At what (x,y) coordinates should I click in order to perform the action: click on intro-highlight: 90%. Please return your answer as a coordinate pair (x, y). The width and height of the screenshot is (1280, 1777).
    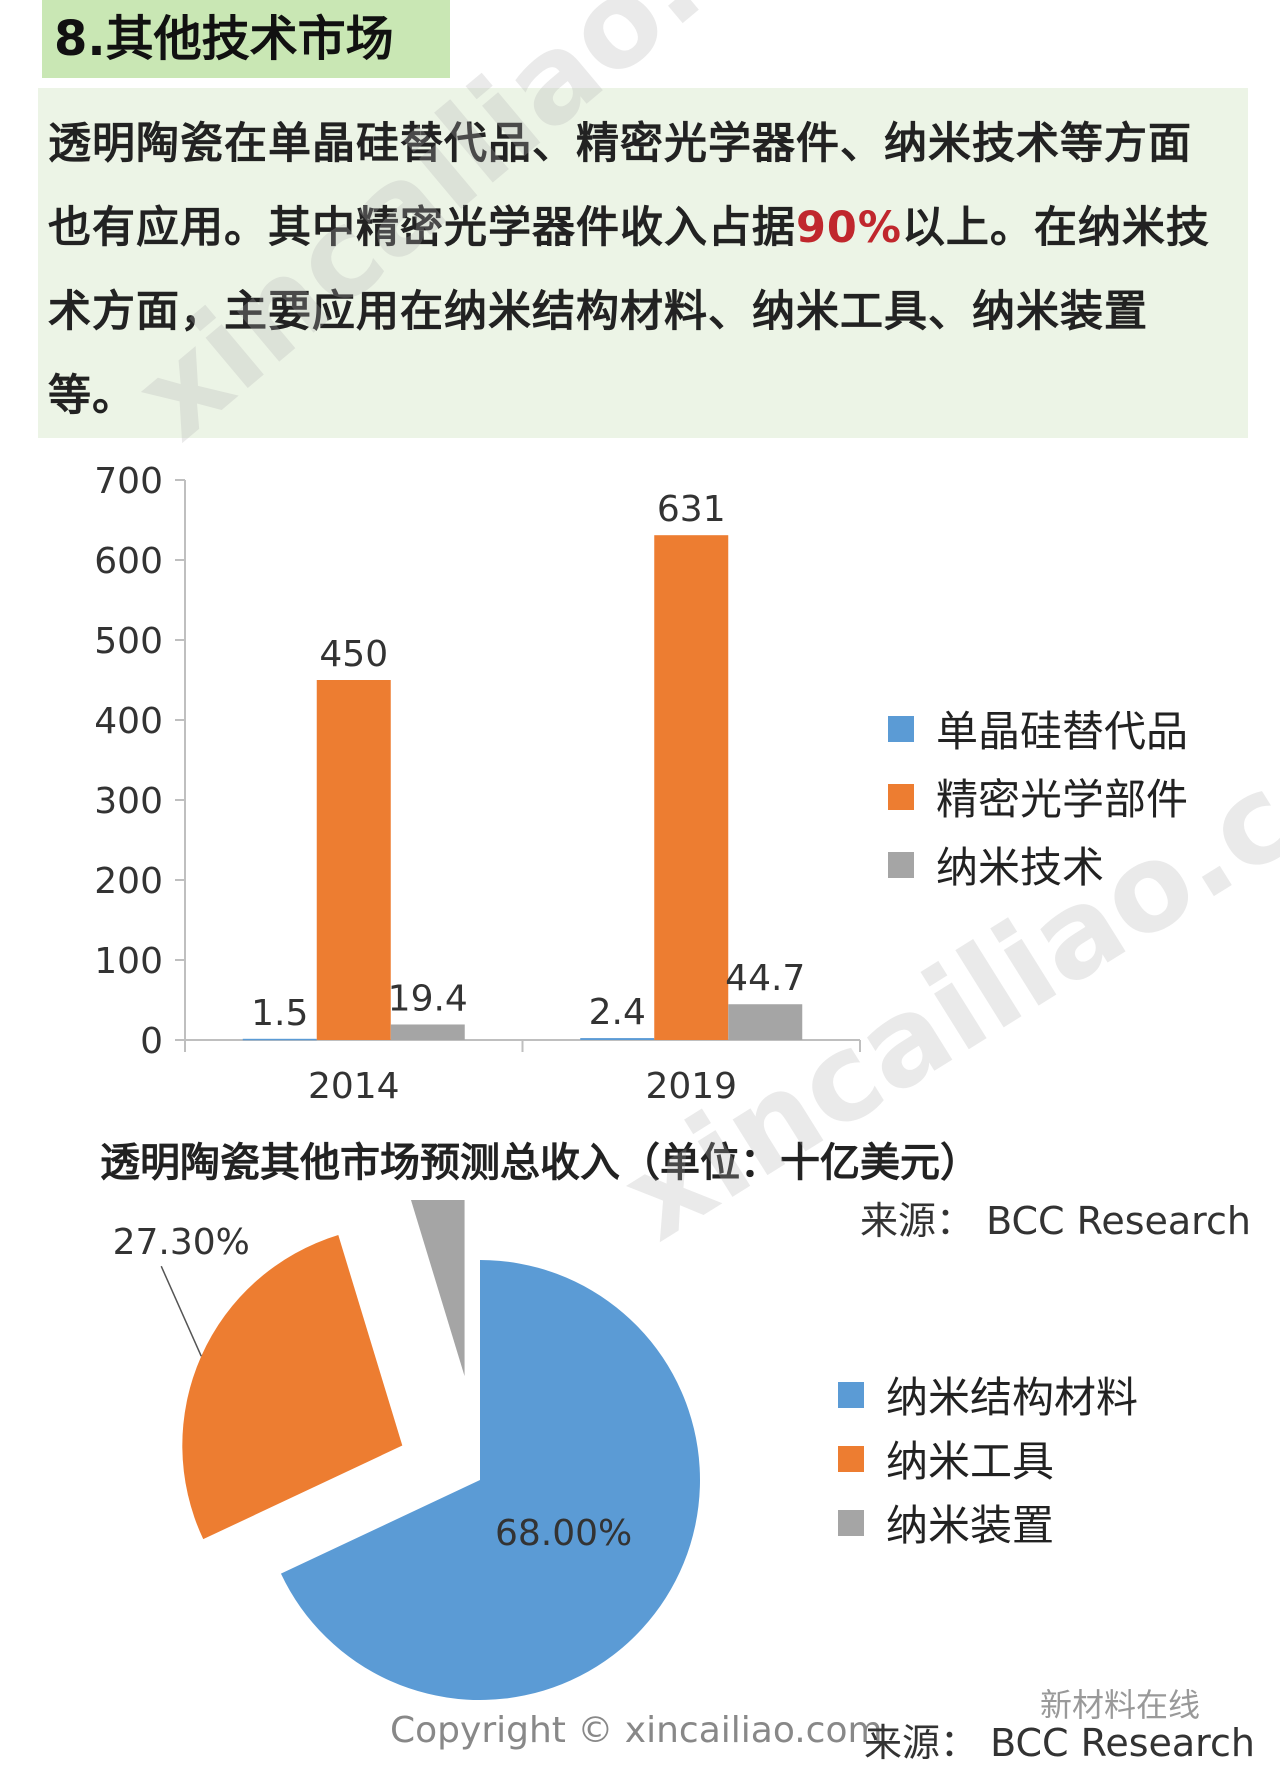
    Looking at the image, I should click on (849, 228).